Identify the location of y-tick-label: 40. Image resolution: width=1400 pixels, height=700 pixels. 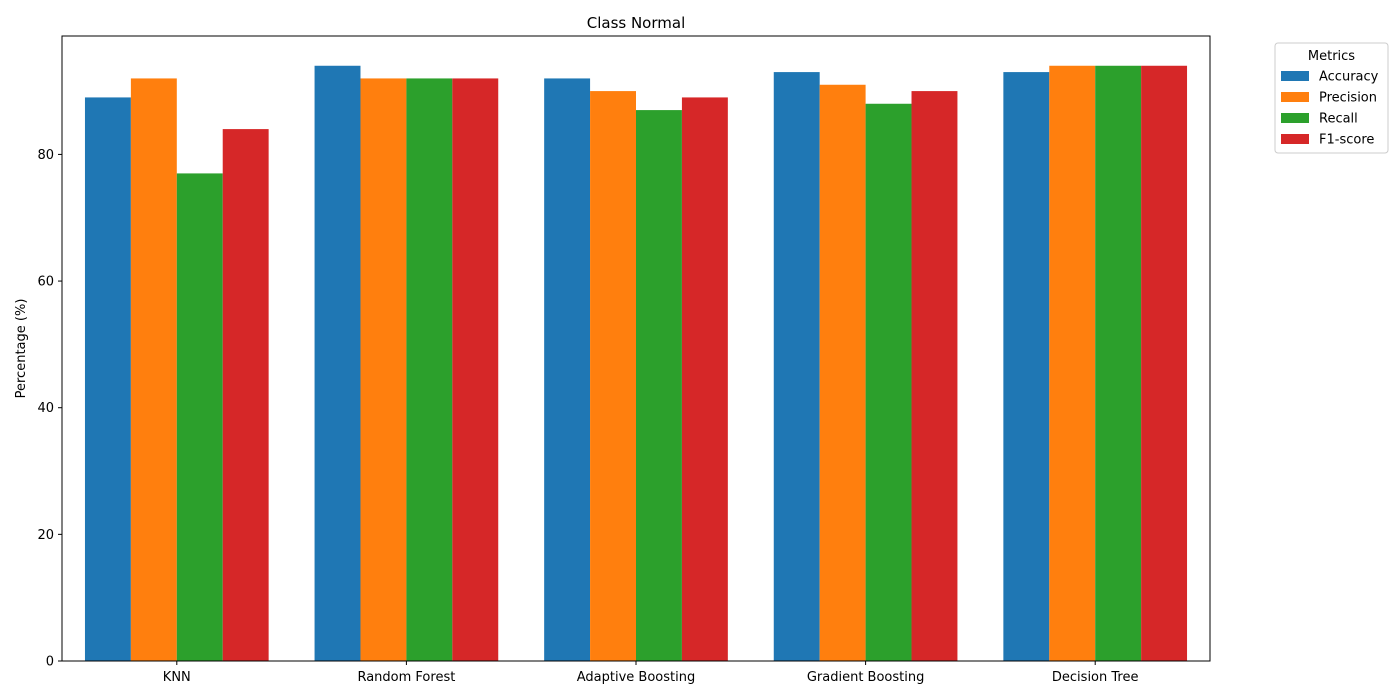
(45, 408).